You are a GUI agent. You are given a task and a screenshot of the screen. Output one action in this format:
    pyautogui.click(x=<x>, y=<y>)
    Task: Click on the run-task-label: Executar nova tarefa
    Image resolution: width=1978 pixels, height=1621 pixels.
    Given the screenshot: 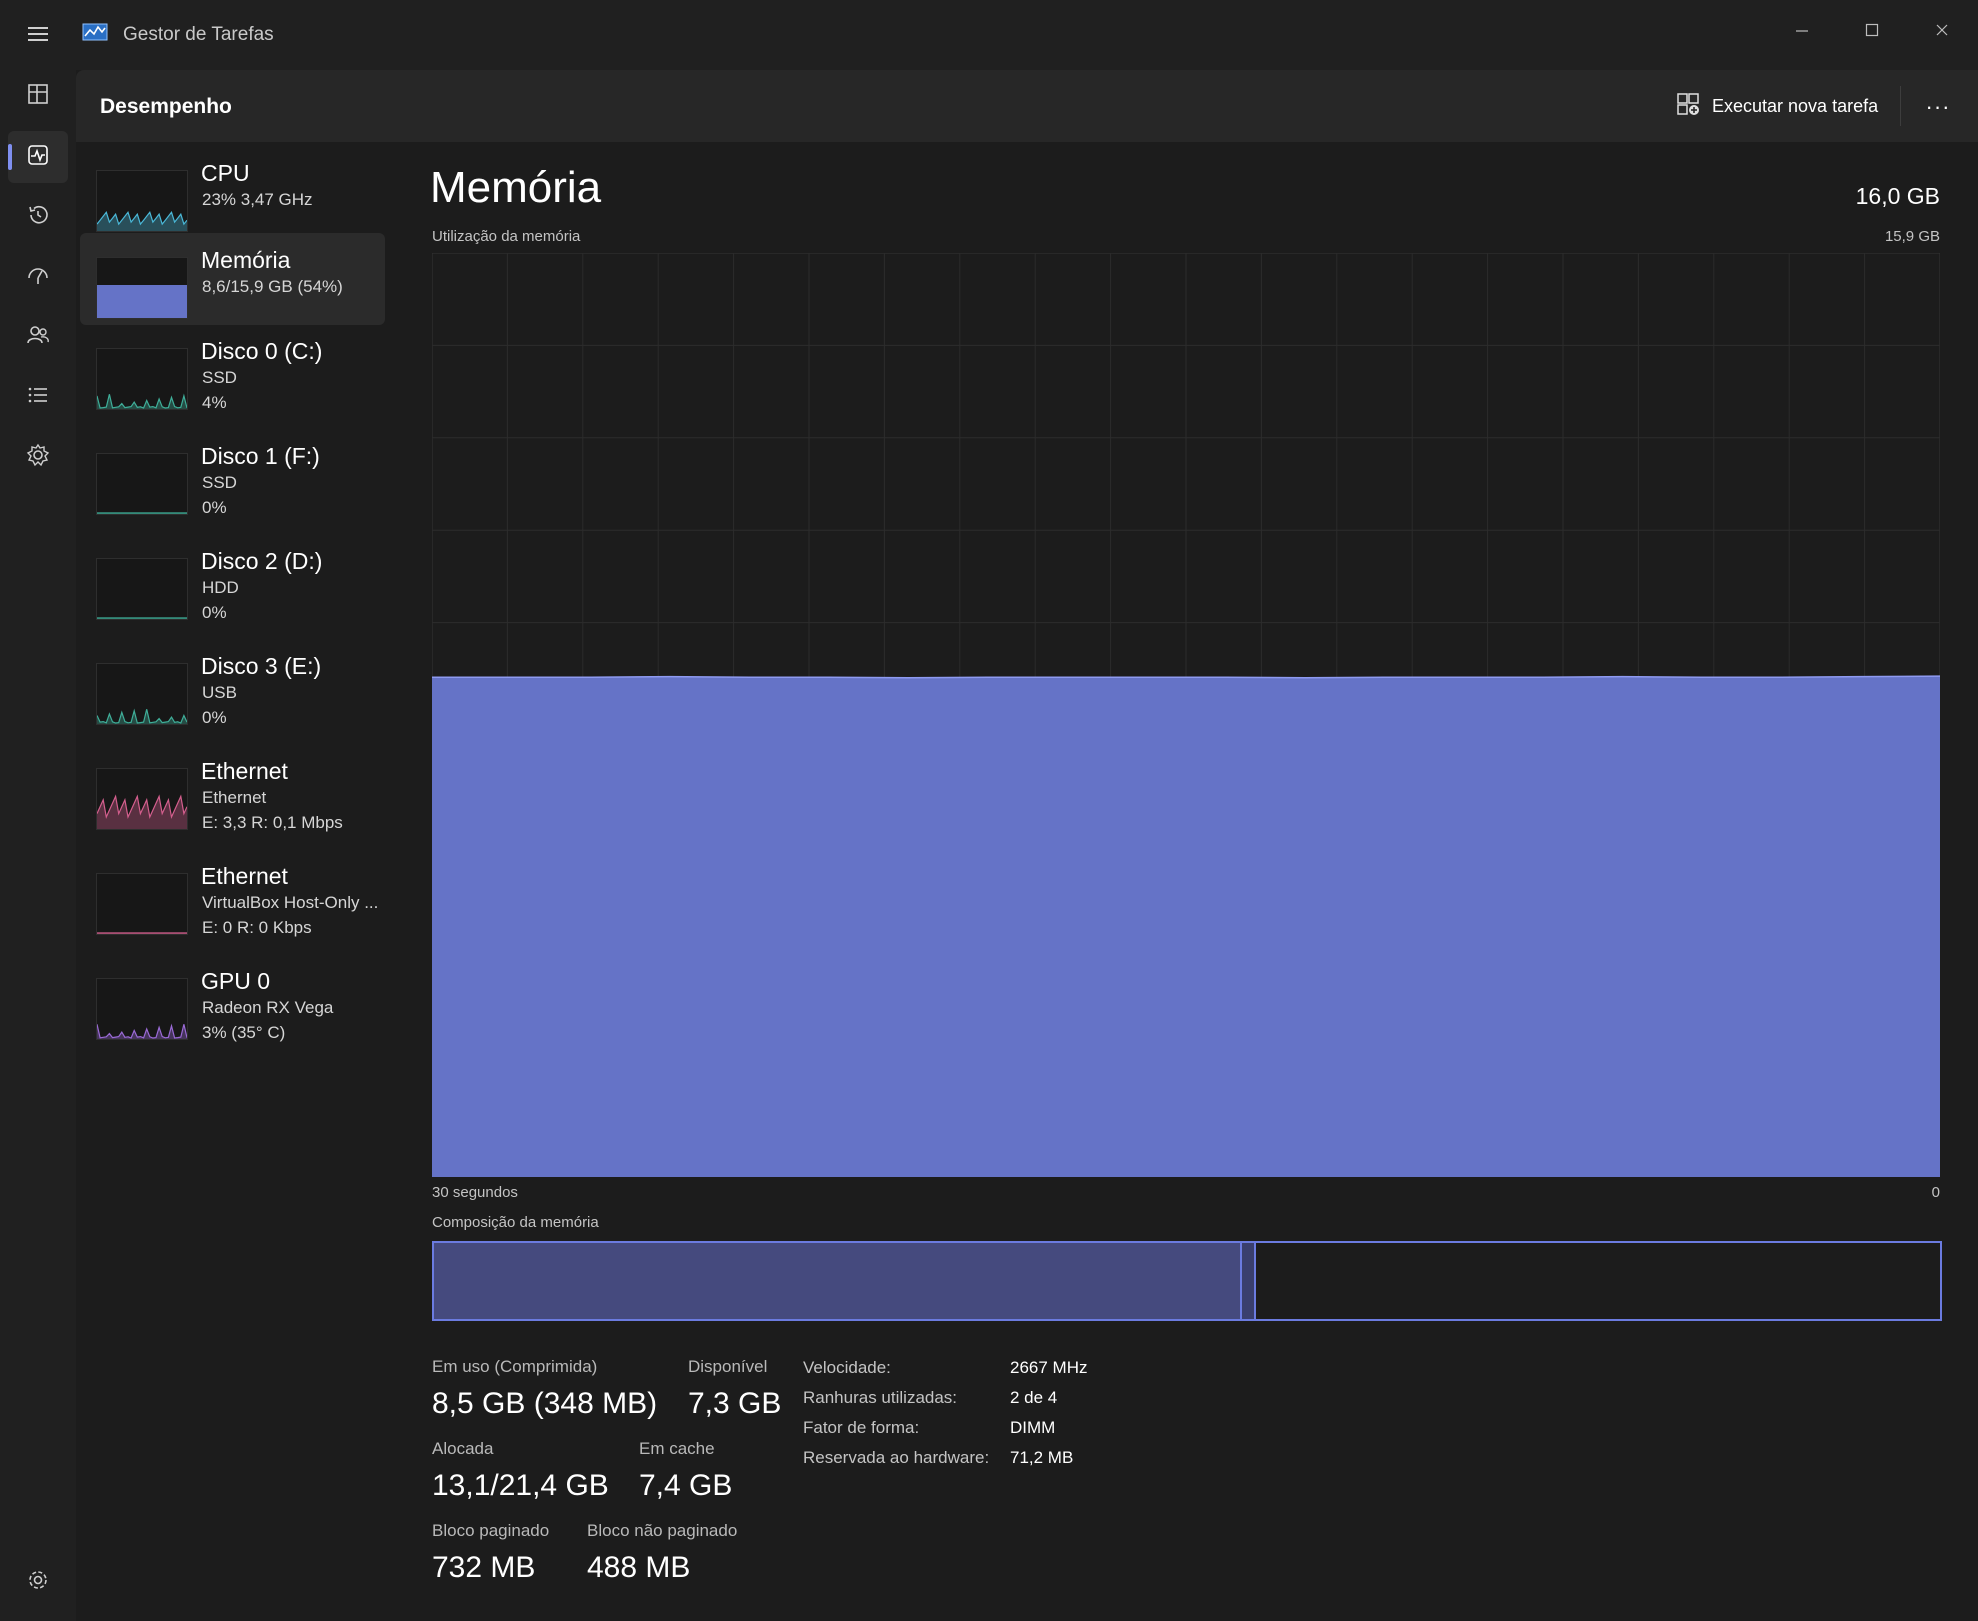 What is the action you would take?
    pyautogui.click(x=1795, y=106)
    